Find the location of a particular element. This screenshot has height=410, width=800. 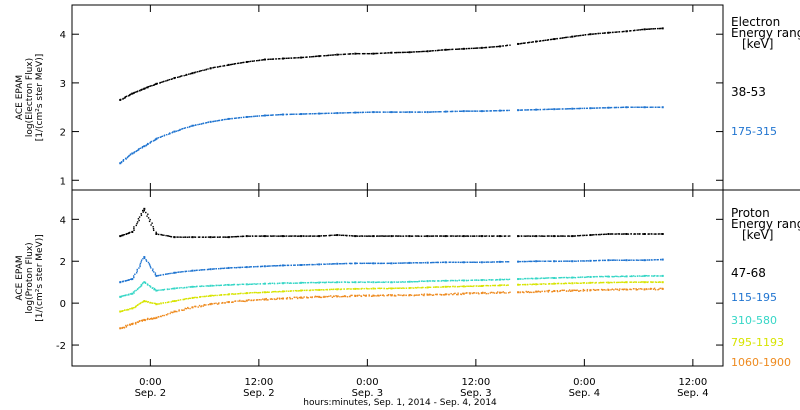

y-tick-label: 4 is located at coordinates (63, 35).